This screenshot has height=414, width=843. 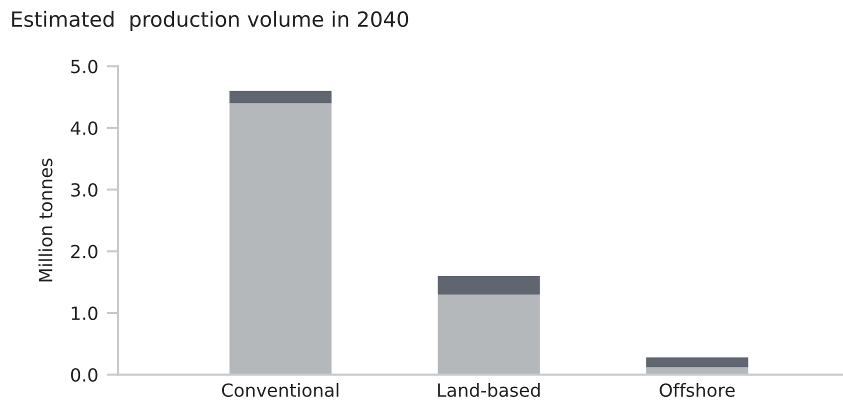 I want to click on y-axis-title: Million tonnes, so click(x=45, y=220).